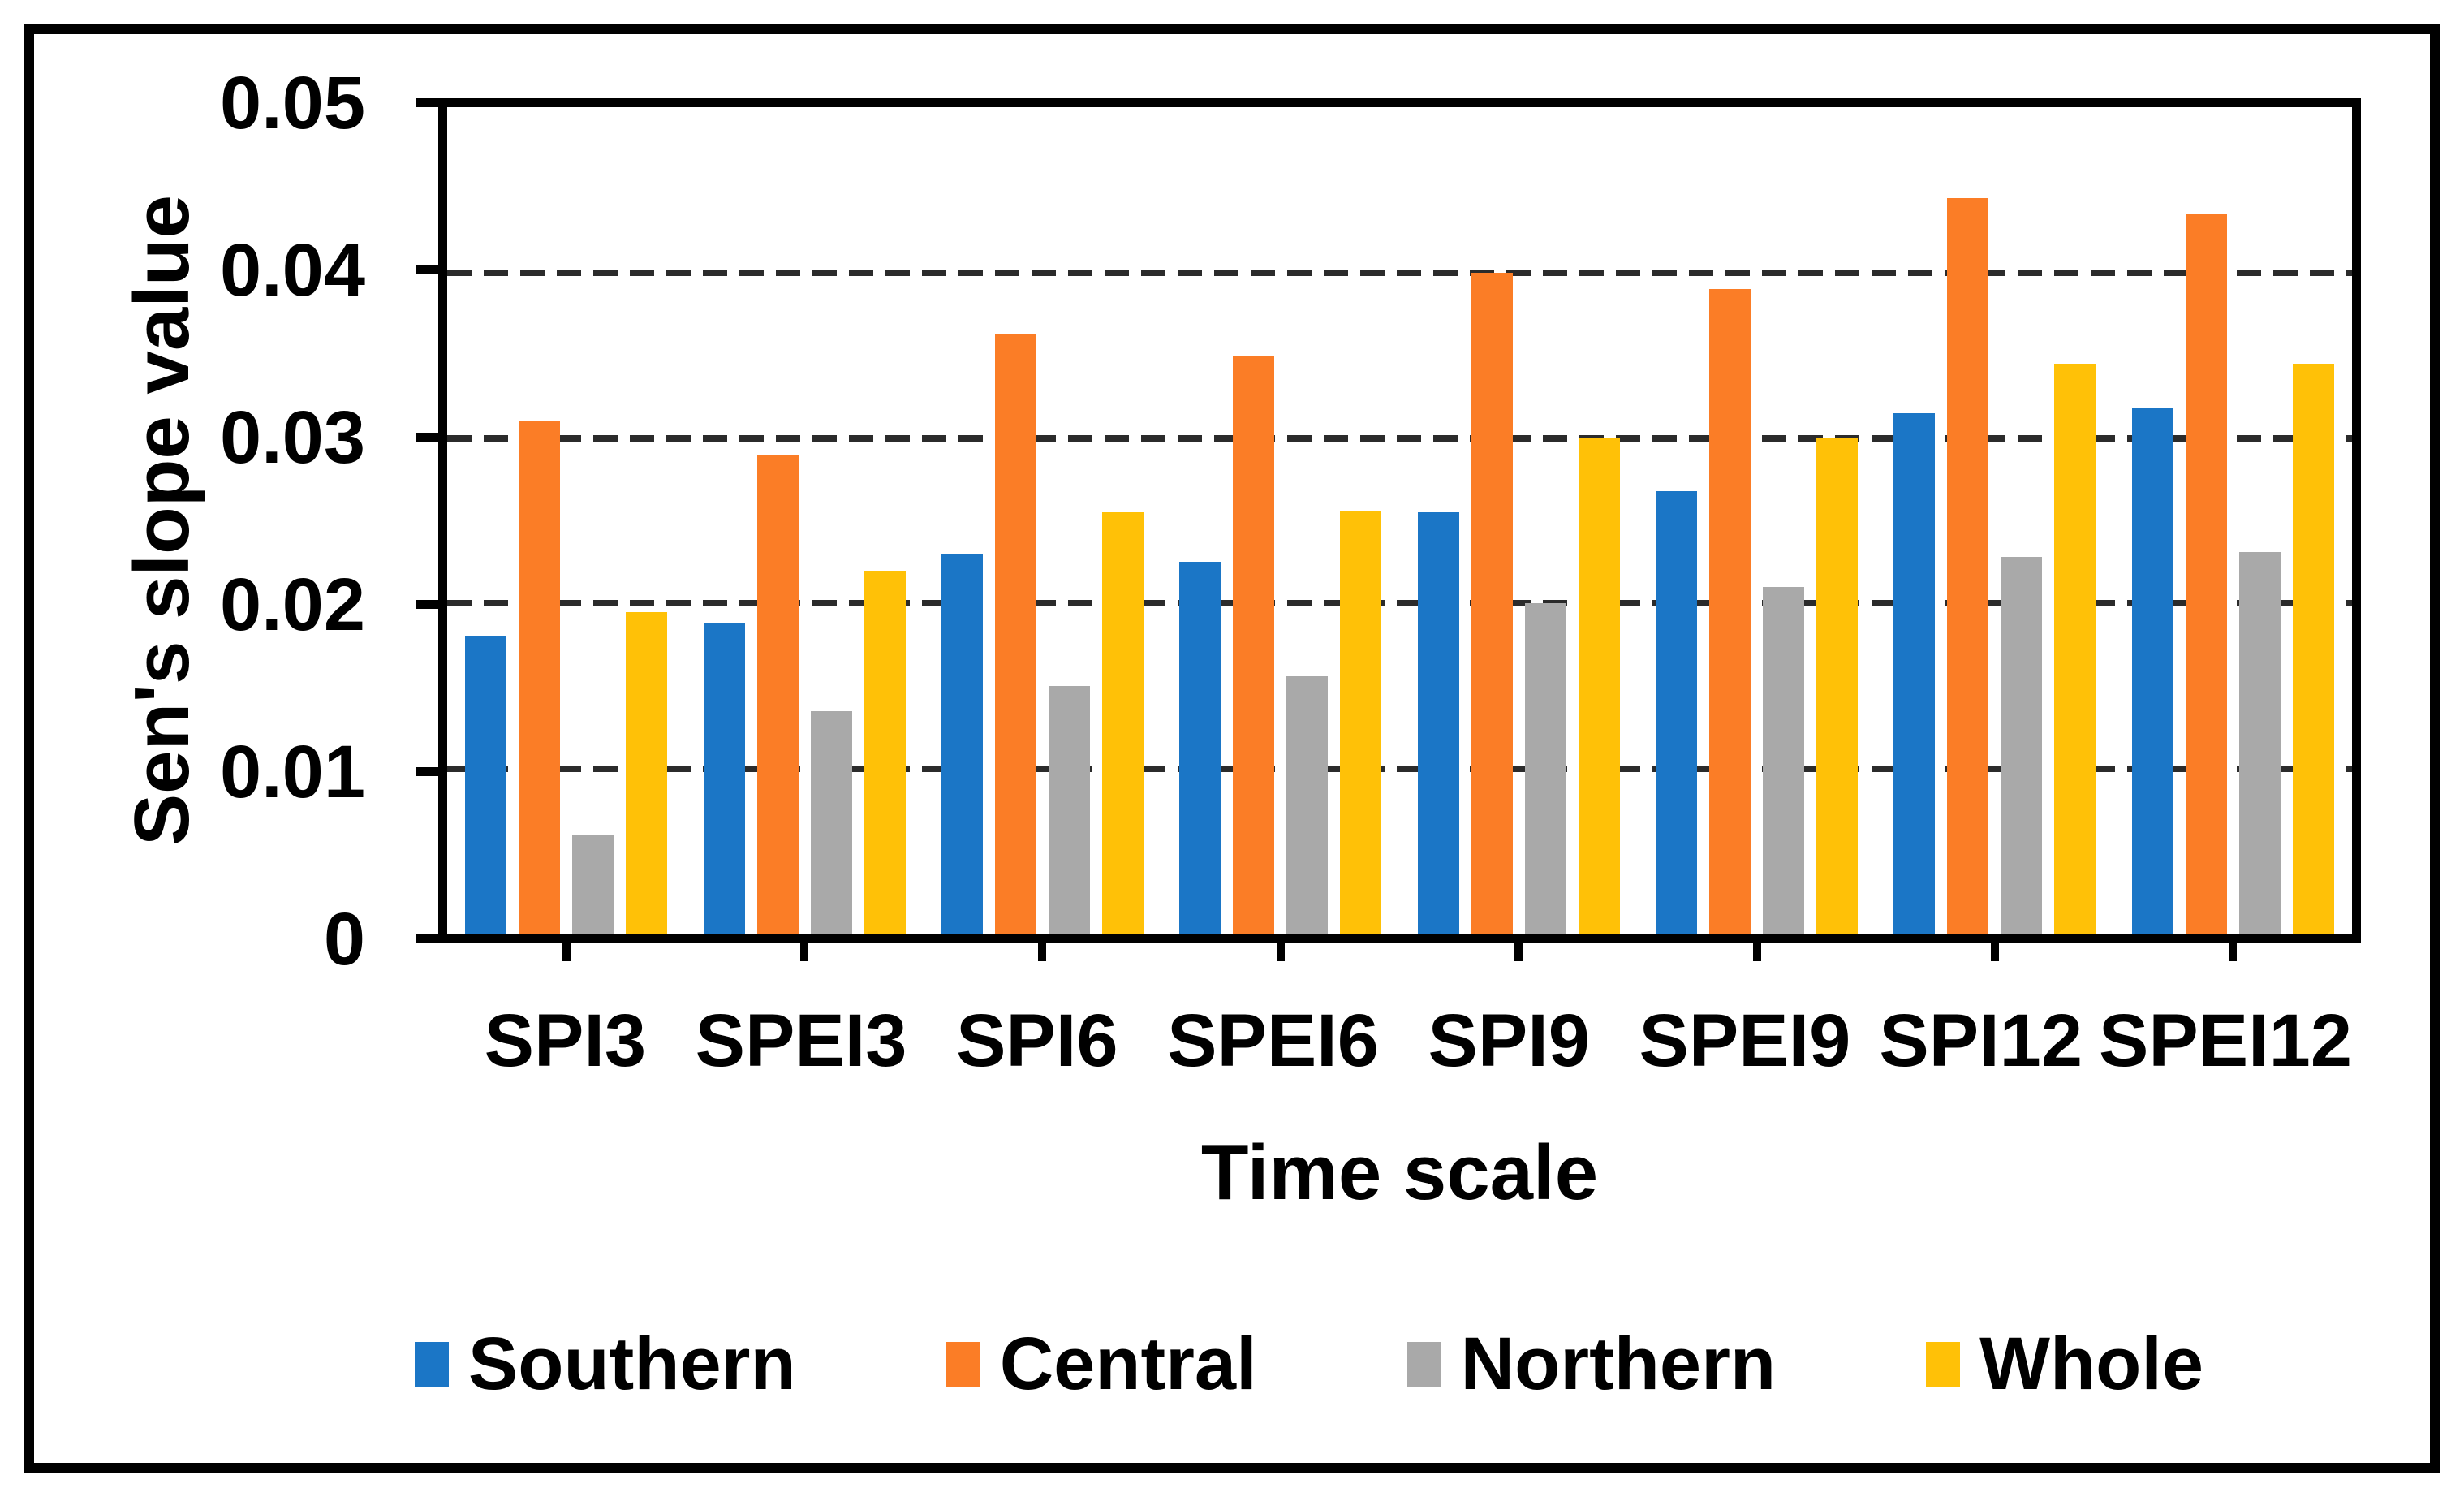 Image resolution: width=2464 pixels, height=1497 pixels. Describe the element at coordinates (292, 771) in the screenshot. I see `y-tick-label: 0.01` at that location.